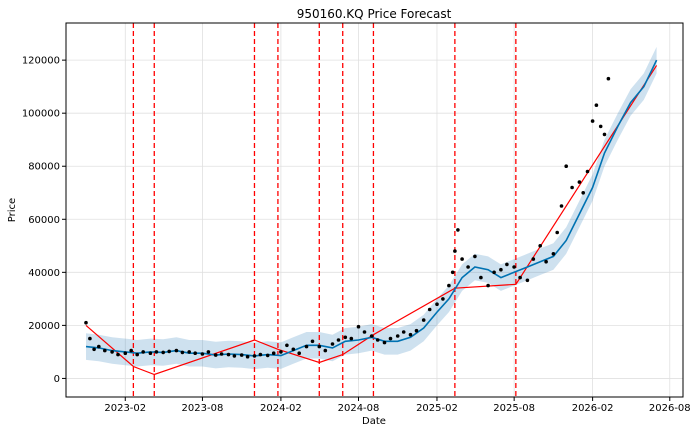 This screenshot has width=700, height=433. Describe the element at coordinates (44, 220) in the screenshot. I see `y-axis: 0 20000 40000 60000 80000 100000 120000` at that location.